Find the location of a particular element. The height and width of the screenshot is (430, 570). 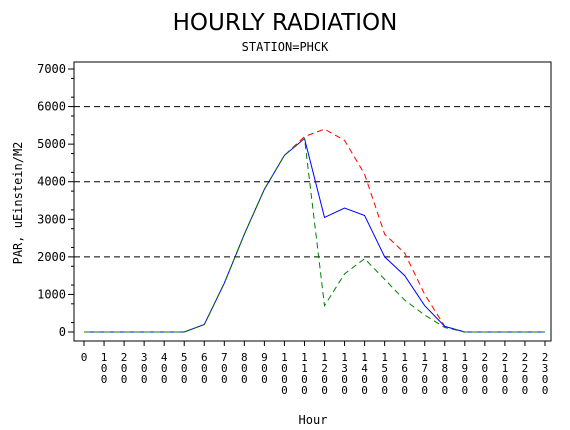

y-tick-label: 2000 is located at coordinates (51, 257).